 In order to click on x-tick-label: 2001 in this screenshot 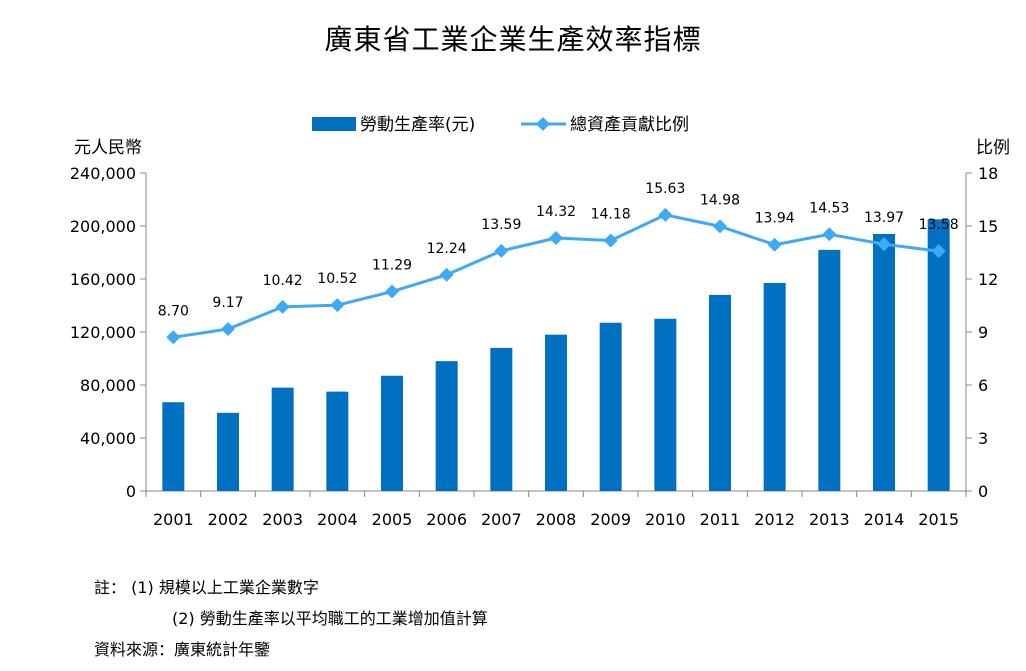, I will do `click(173, 519)`.